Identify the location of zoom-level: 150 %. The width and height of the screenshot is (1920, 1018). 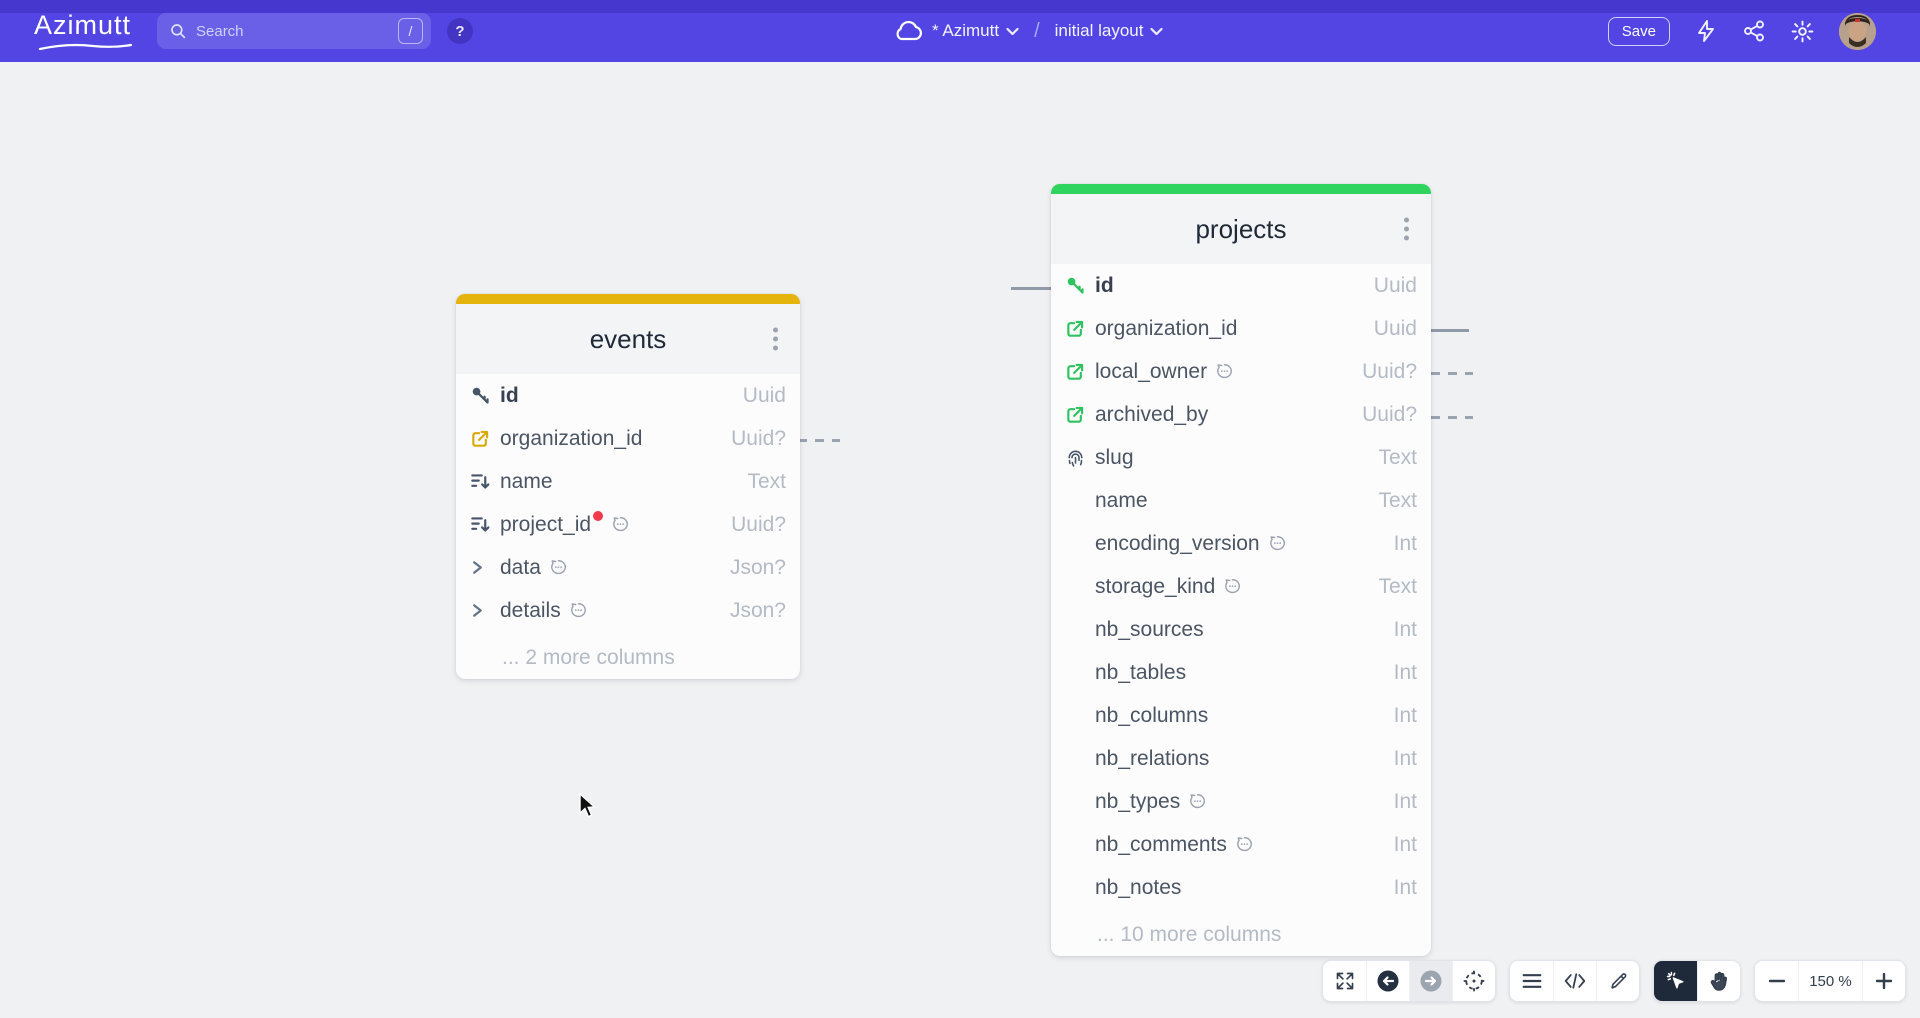
(1830, 981).